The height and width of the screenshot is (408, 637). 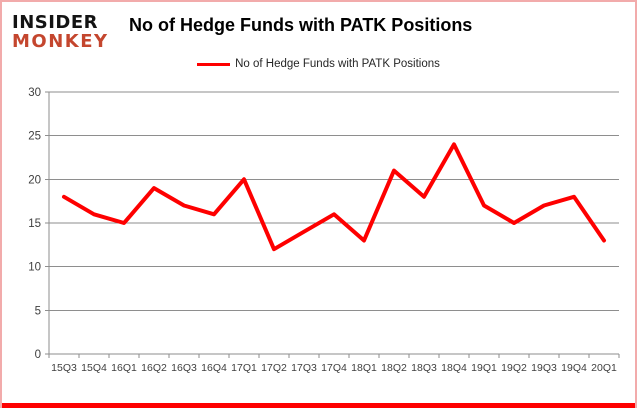 What do you see at coordinates (334, 368) in the screenshot?
I see `x-axis-label: 17Q4` at bounding box center [334, 368].